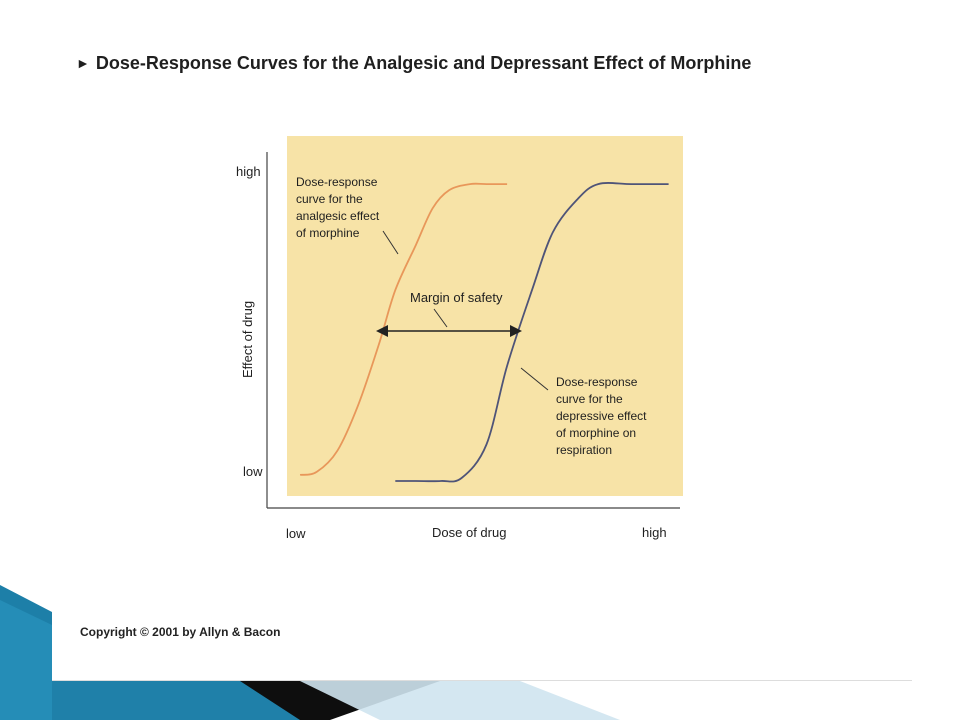  Describe the element at coordinates (180, 632) in the screenshot. I see `copyright-notice: Copyright © 2001 by Allyn & Bacon` at that location.